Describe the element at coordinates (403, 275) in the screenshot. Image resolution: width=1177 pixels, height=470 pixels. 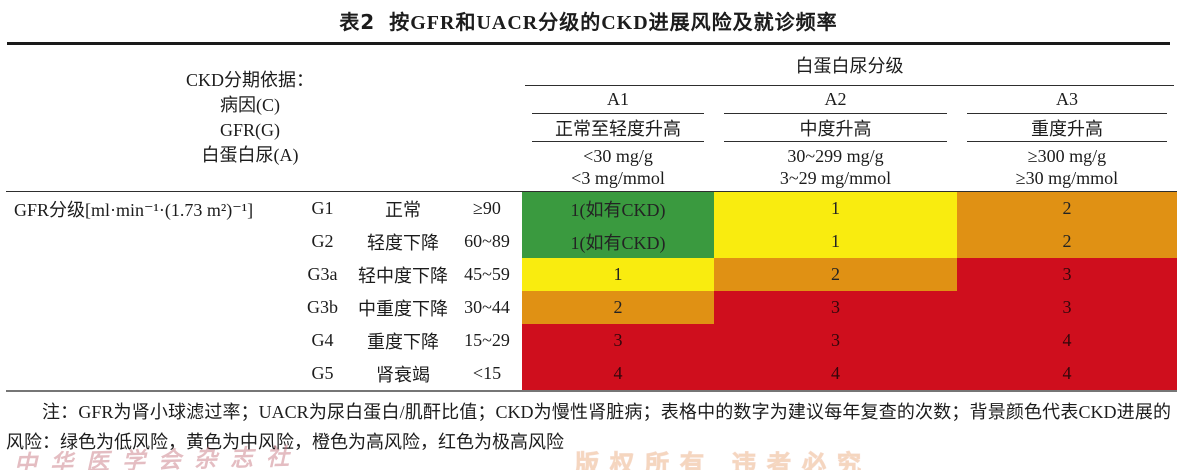
I see `gfr-desc: 轻中度下降` at that location.